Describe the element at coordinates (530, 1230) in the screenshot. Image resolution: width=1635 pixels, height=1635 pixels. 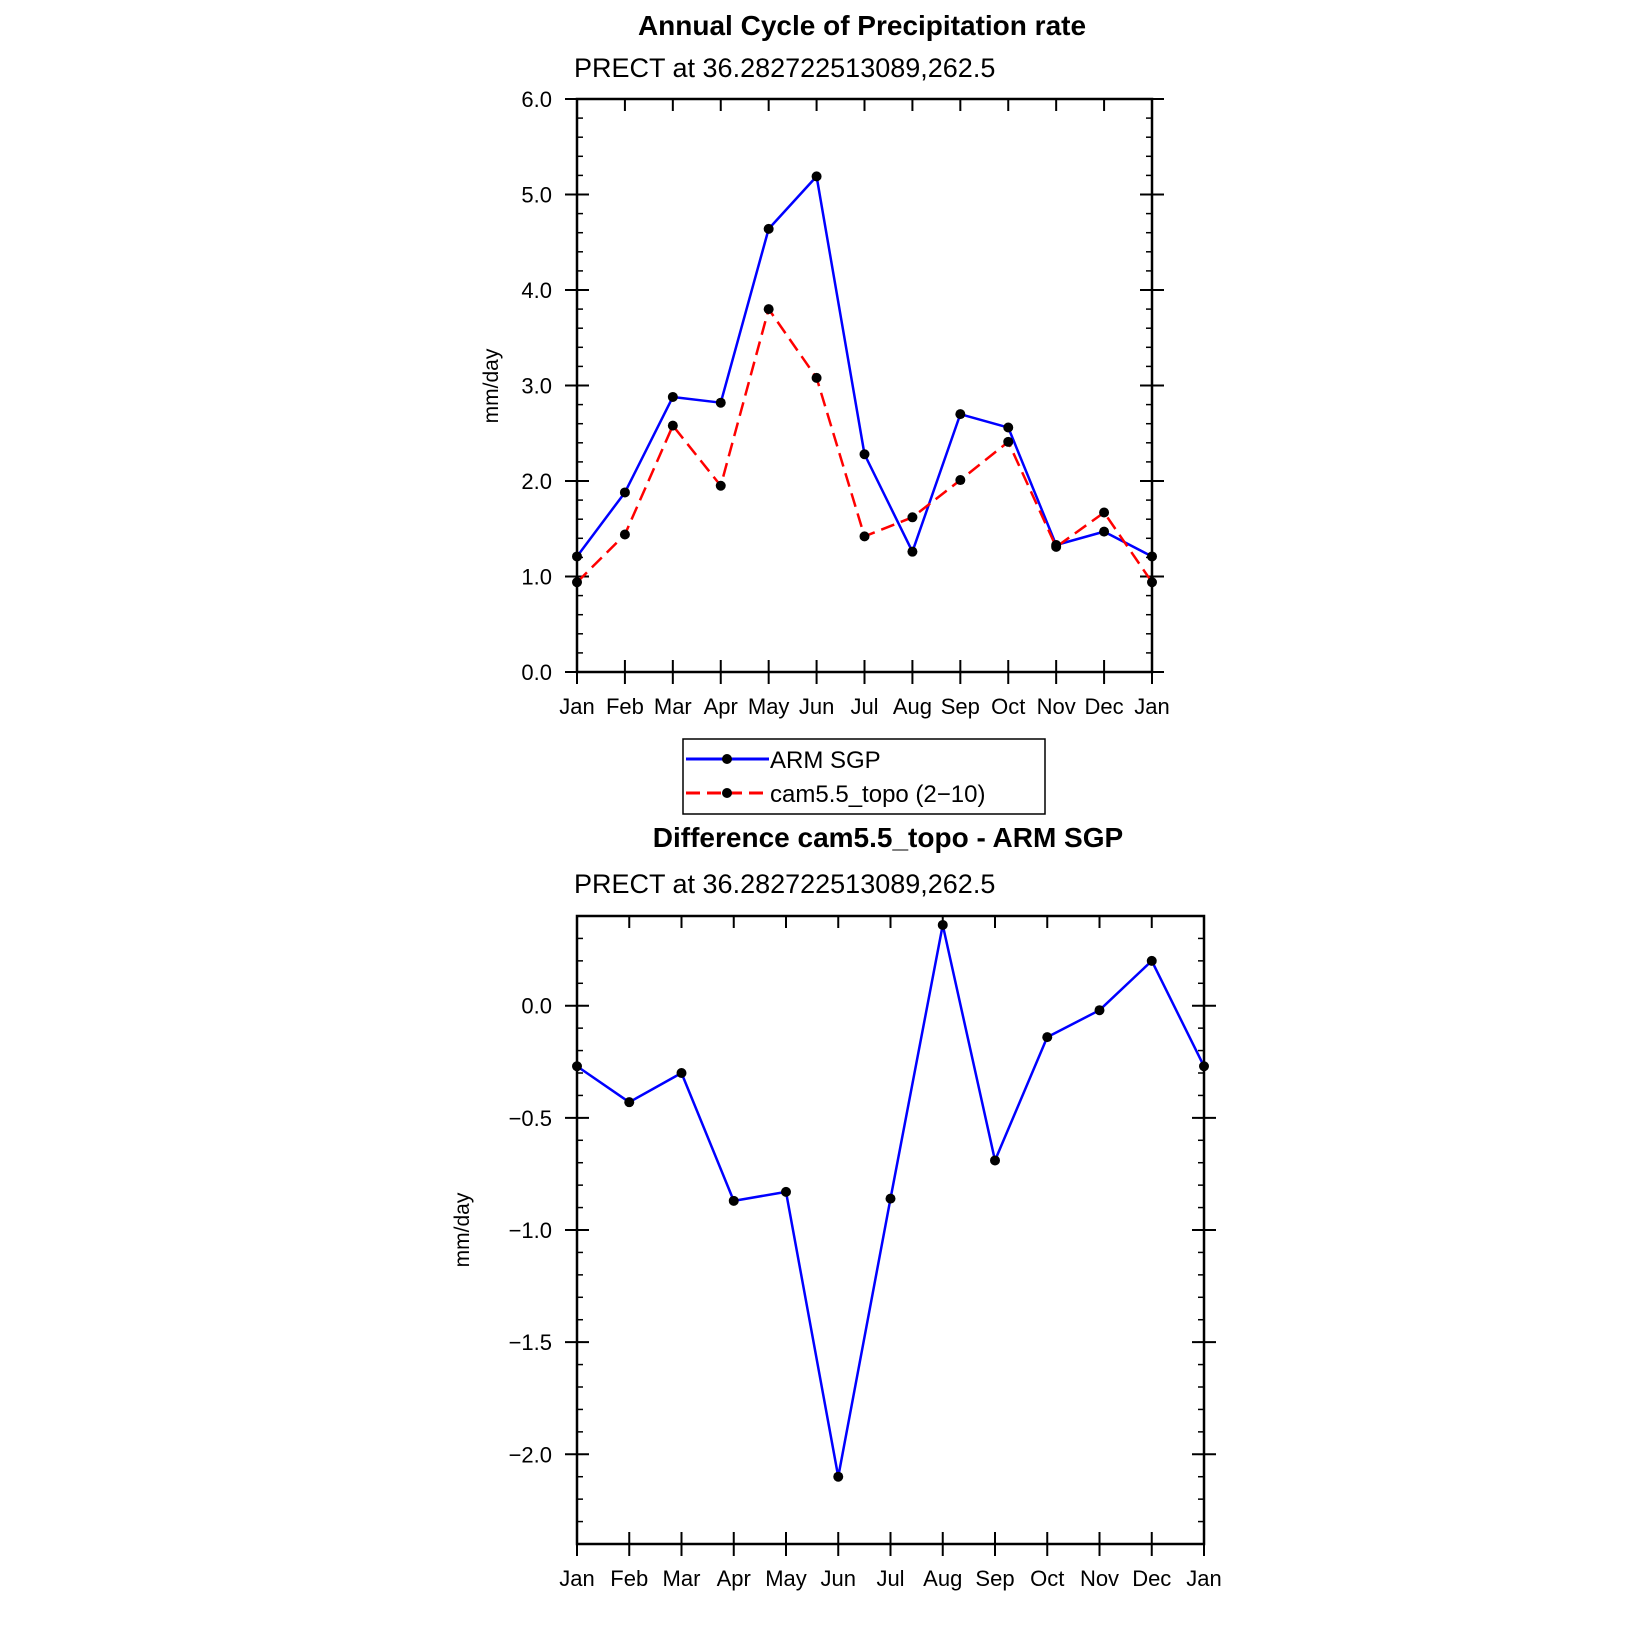
I see `bottom-chart-y-tick-label: −1.0` at that location.